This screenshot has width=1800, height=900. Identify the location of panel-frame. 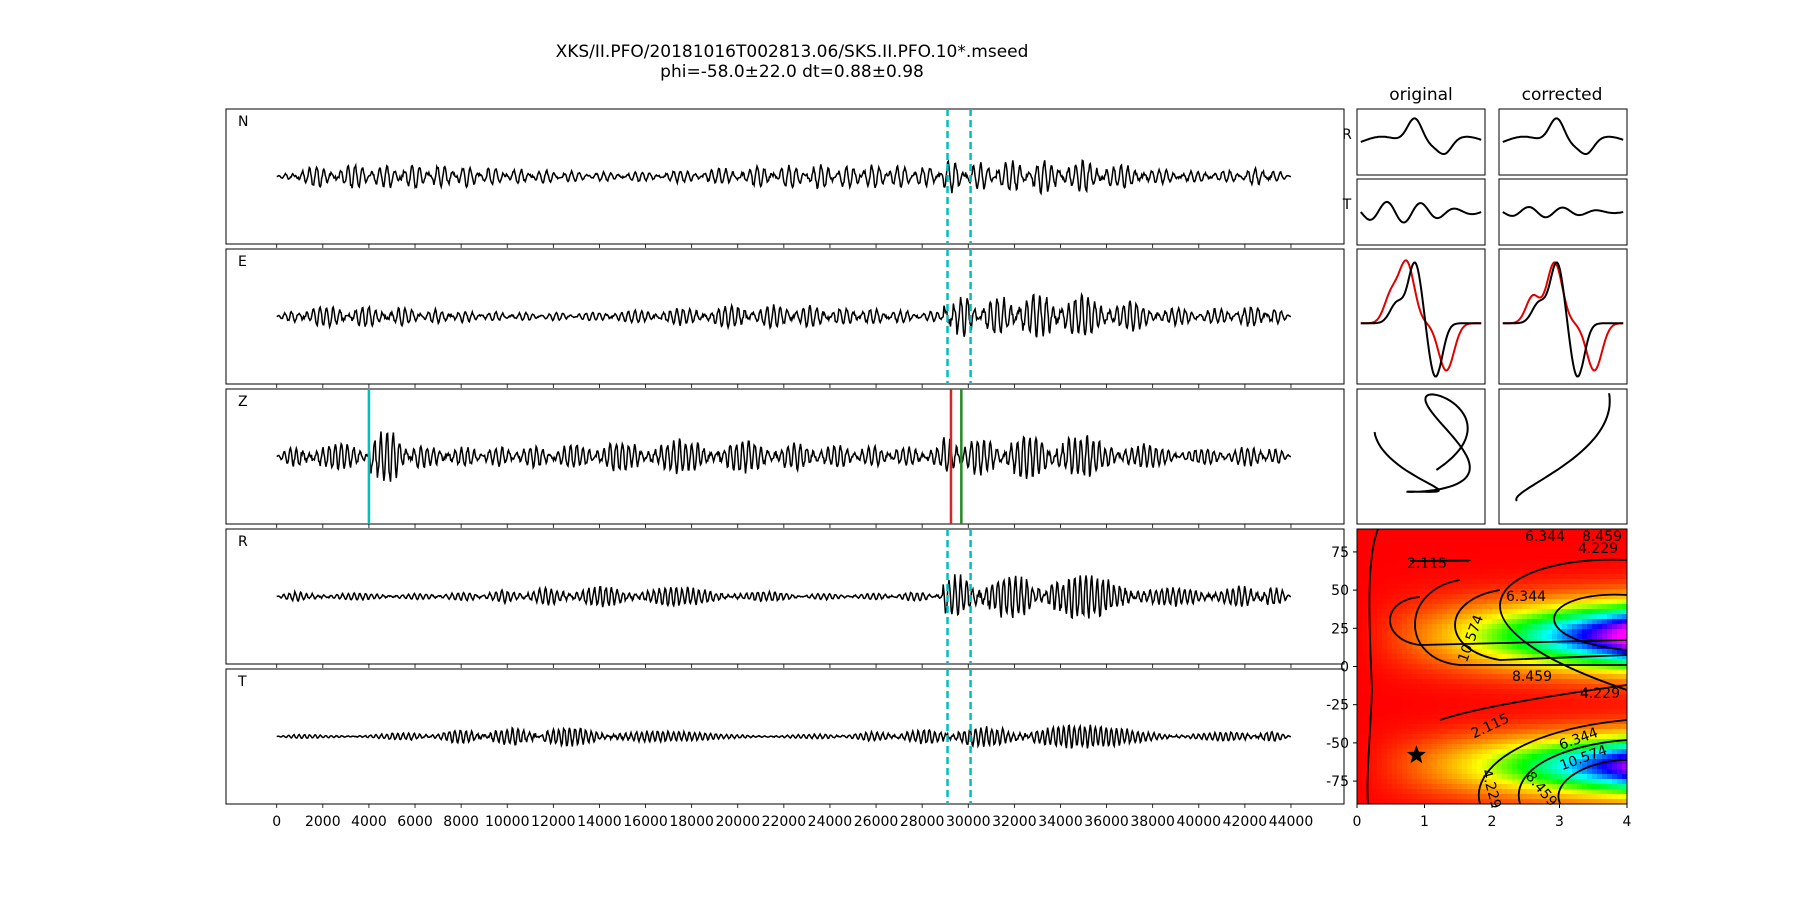
(785, 316).